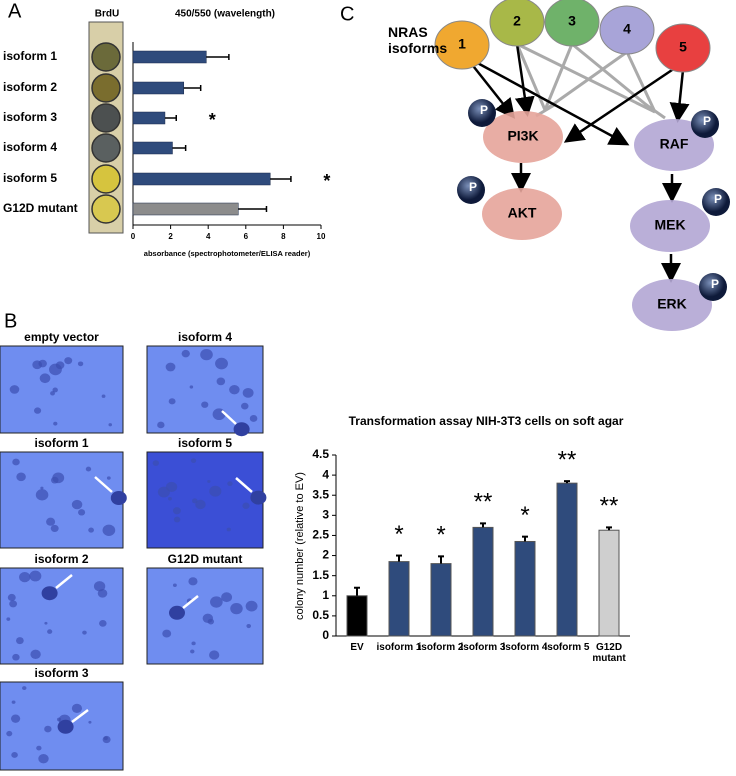  I want to click on x-tick-label: 8, so click(283, 236).